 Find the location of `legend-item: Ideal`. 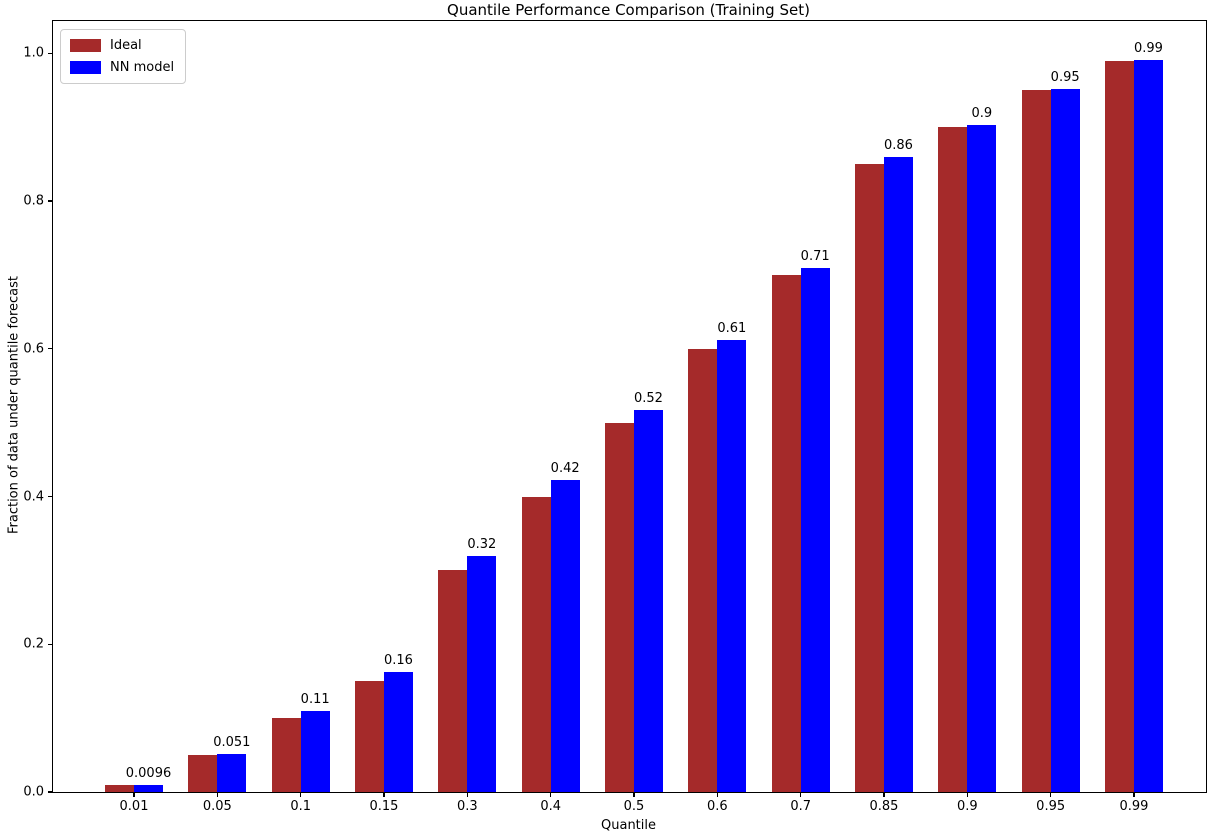

legend-item: Ideal is located at coordinates (122, 45).